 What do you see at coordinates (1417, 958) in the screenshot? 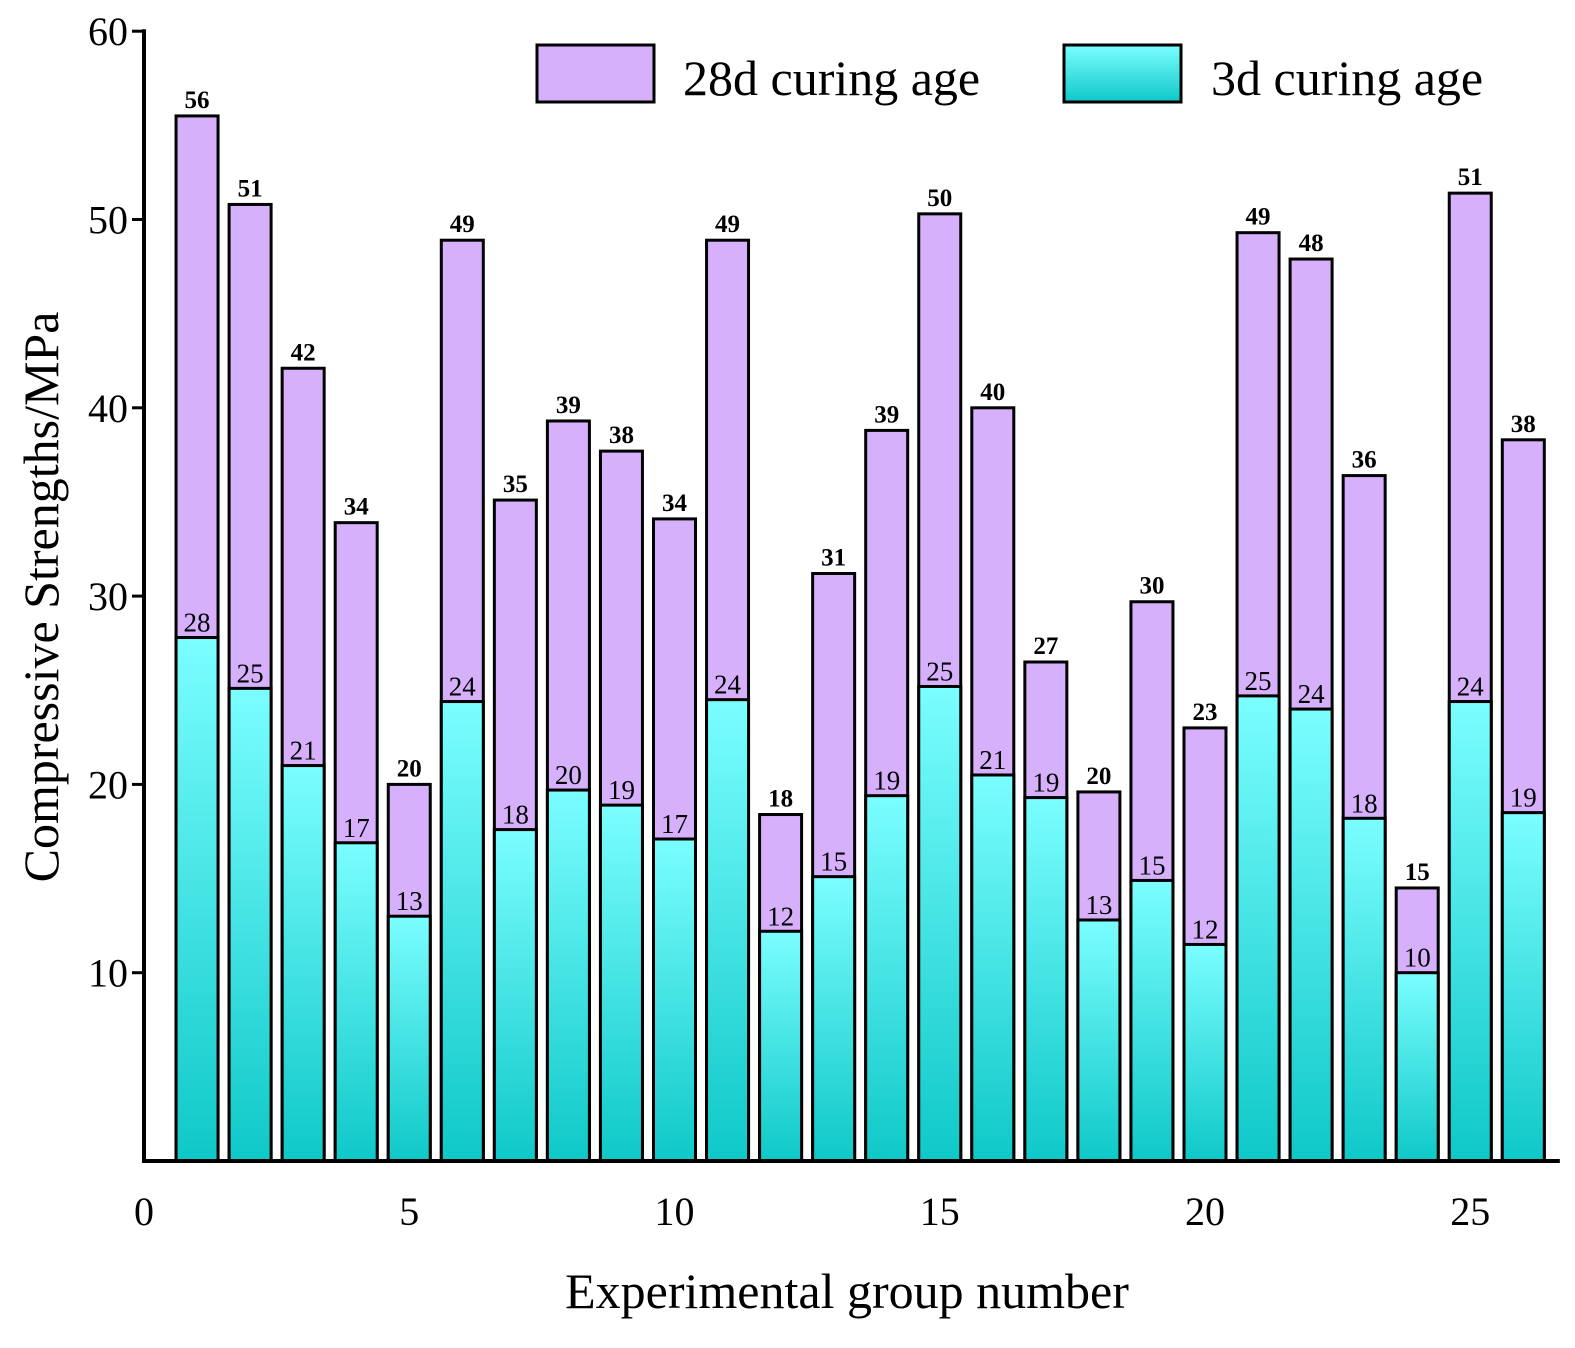
I see `label-3d-24: 10` at bounding box center [1417, 958].